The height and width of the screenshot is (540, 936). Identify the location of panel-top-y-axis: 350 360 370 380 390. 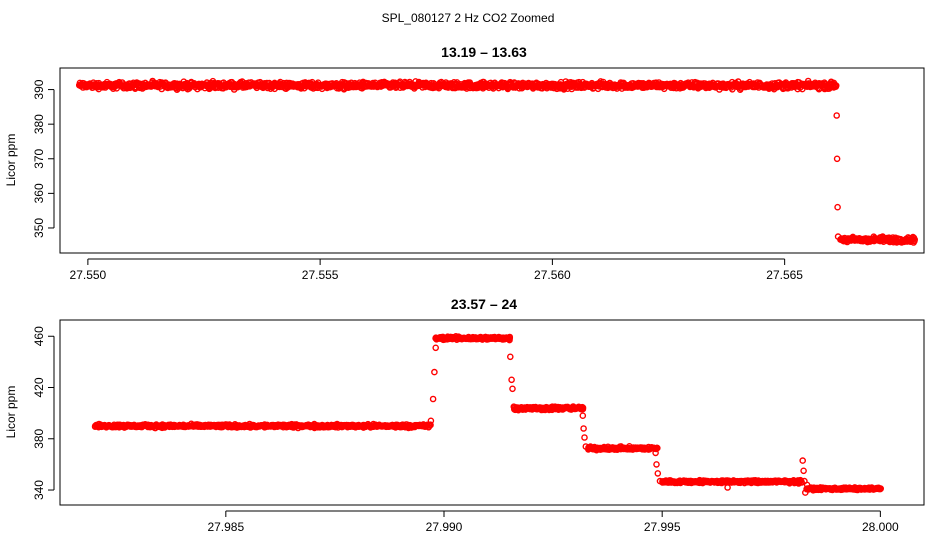
(43, 158).